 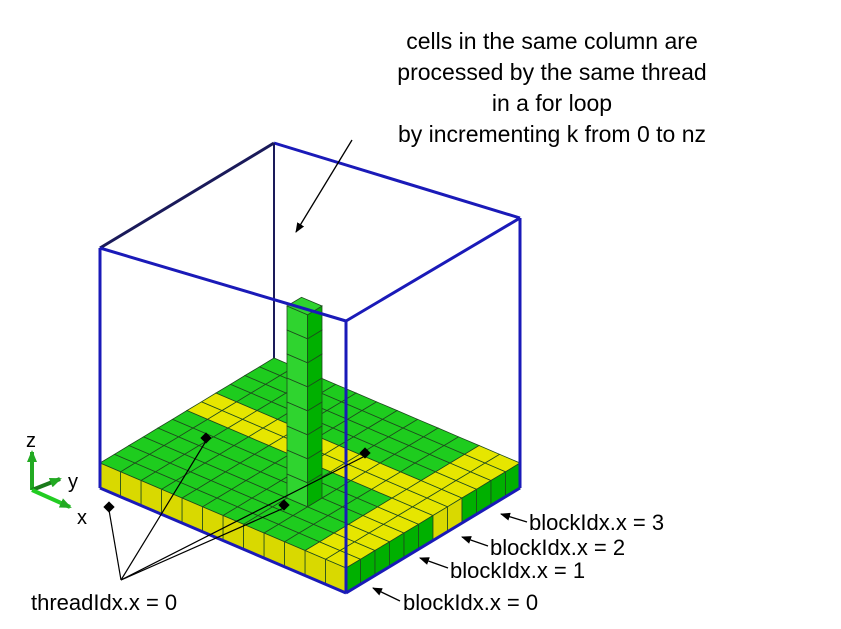 What do you see at coordinates (596, 522) in the screenshot?
I see `block-label-3: blockIdx.x = 3` at bounding box center [596, 522].